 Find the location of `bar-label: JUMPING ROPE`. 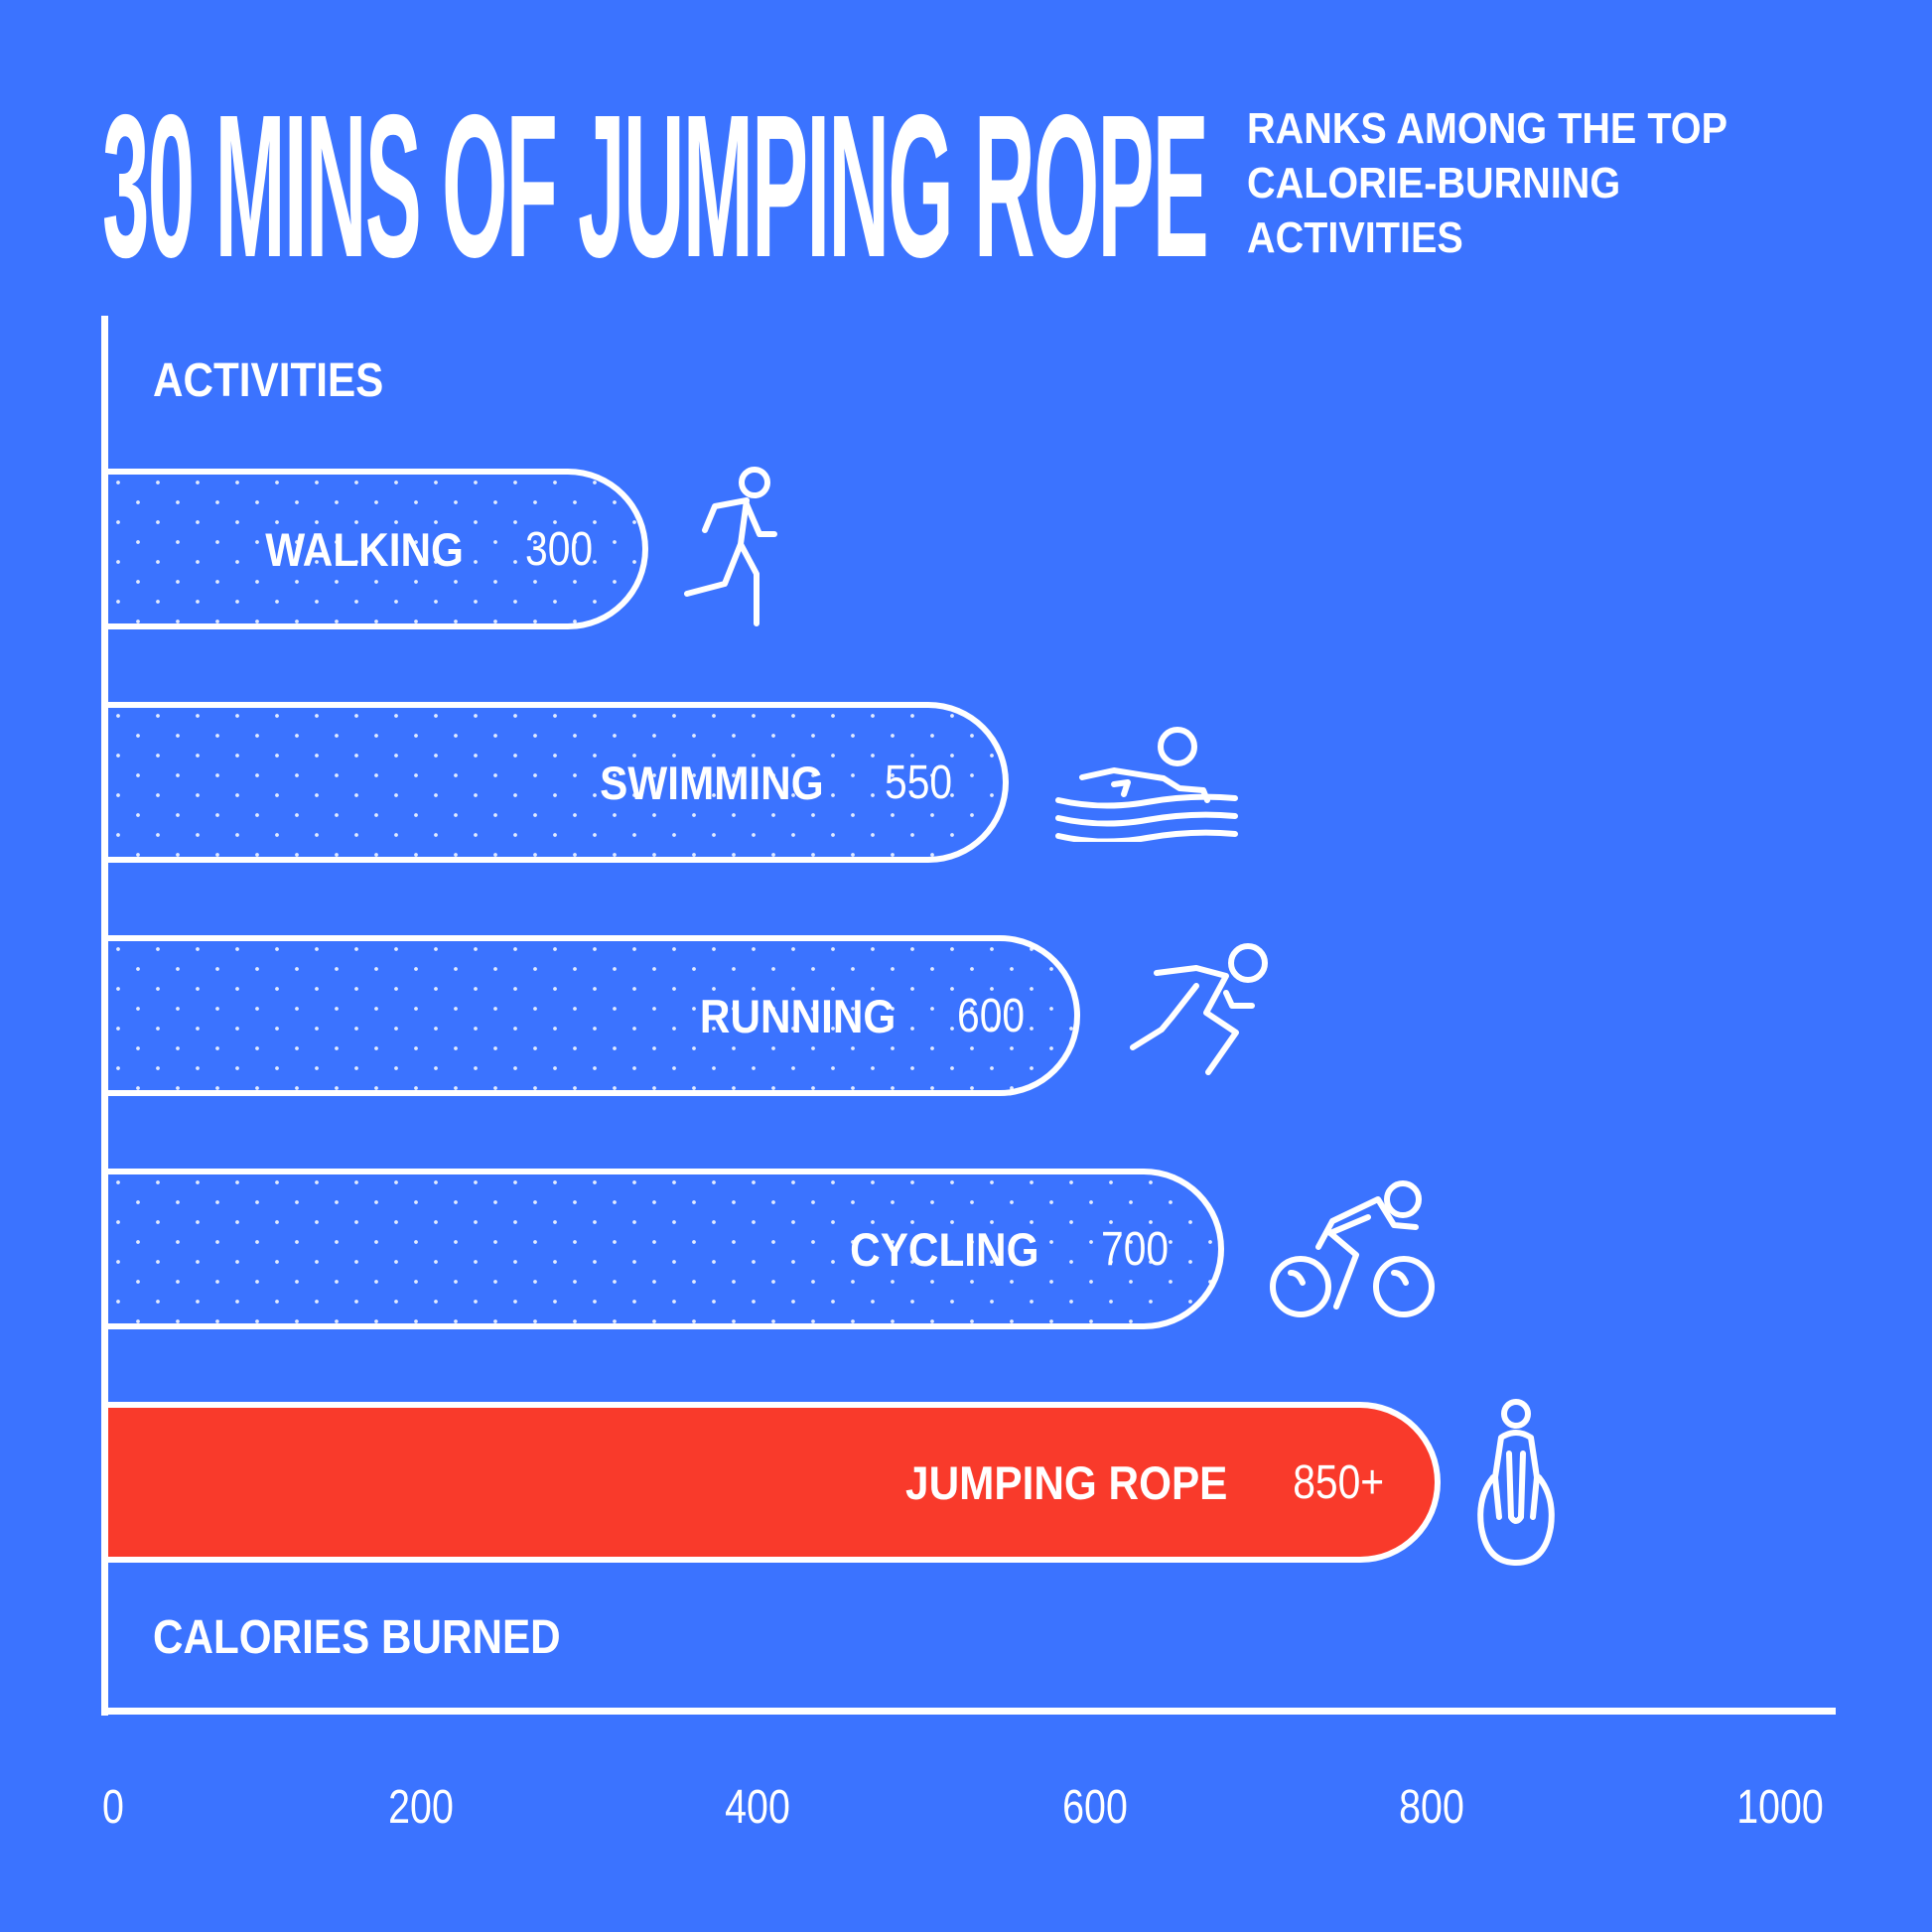

bar-label: JUMPING ROPE is located at coordinates (1066, 1482).